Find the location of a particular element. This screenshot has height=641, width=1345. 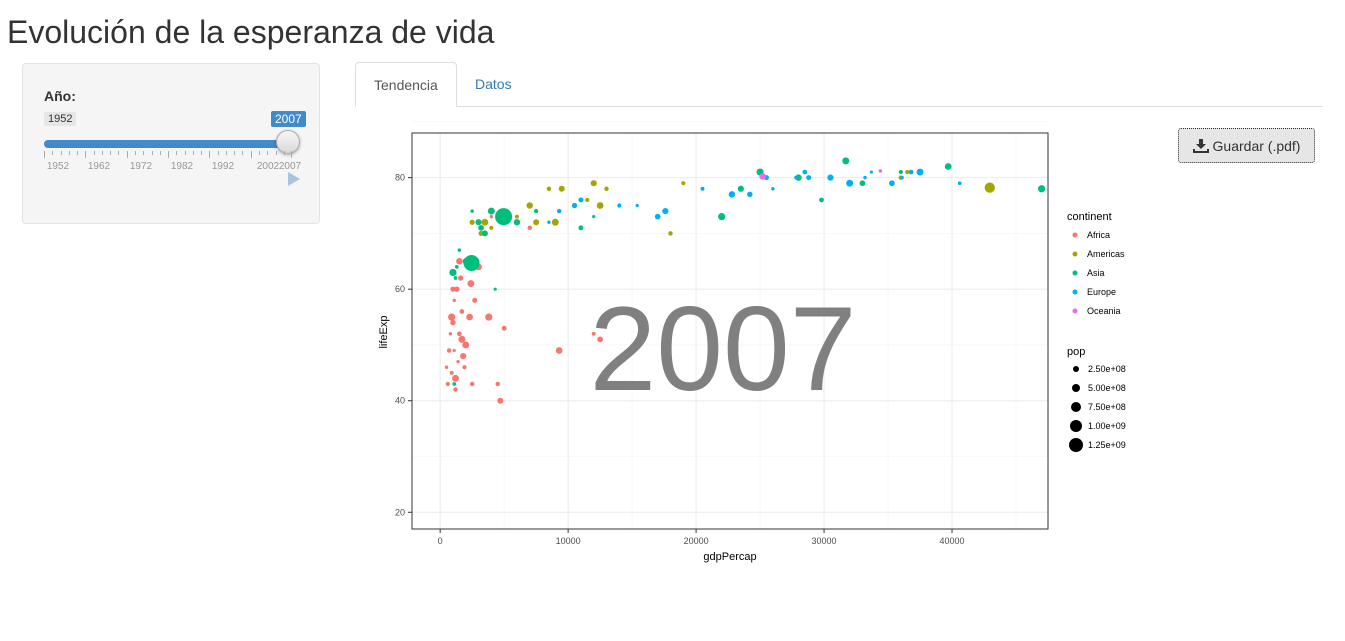

x-tick-label: 30000 is located at coordinates (824, 541).